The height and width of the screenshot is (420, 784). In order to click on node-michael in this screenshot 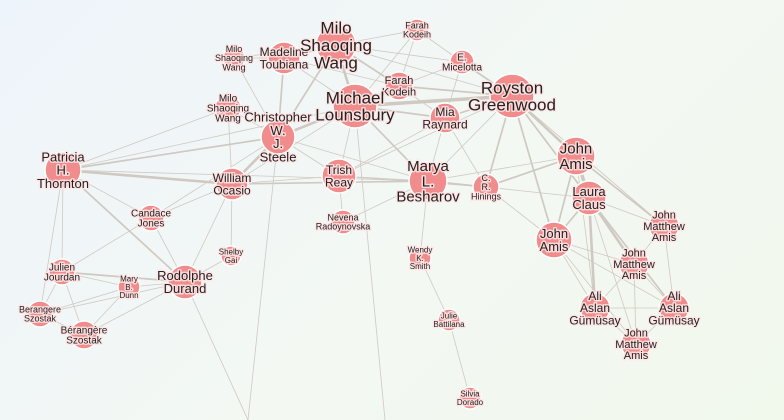, I will do `click(355, 106)`.